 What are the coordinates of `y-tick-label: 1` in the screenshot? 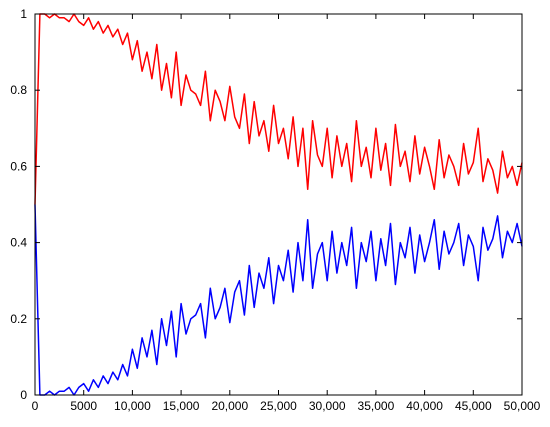 It's located at (23, 14).